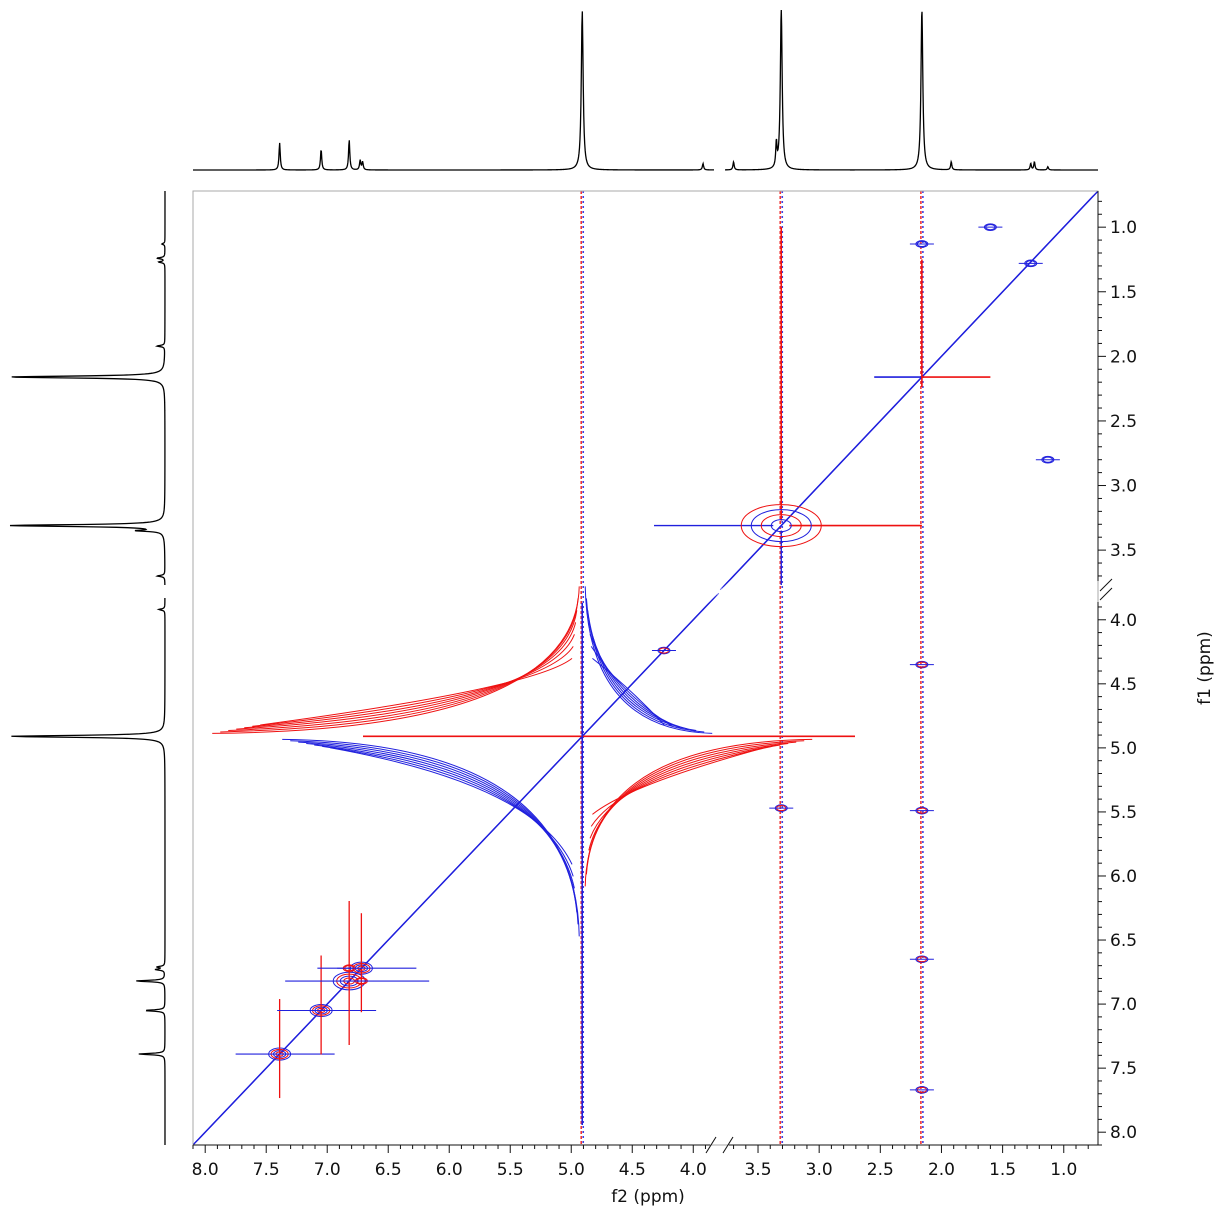 The image size is (1218, 1212). I want to click on y-tick-label: 7.5, so click(1123, 1069).